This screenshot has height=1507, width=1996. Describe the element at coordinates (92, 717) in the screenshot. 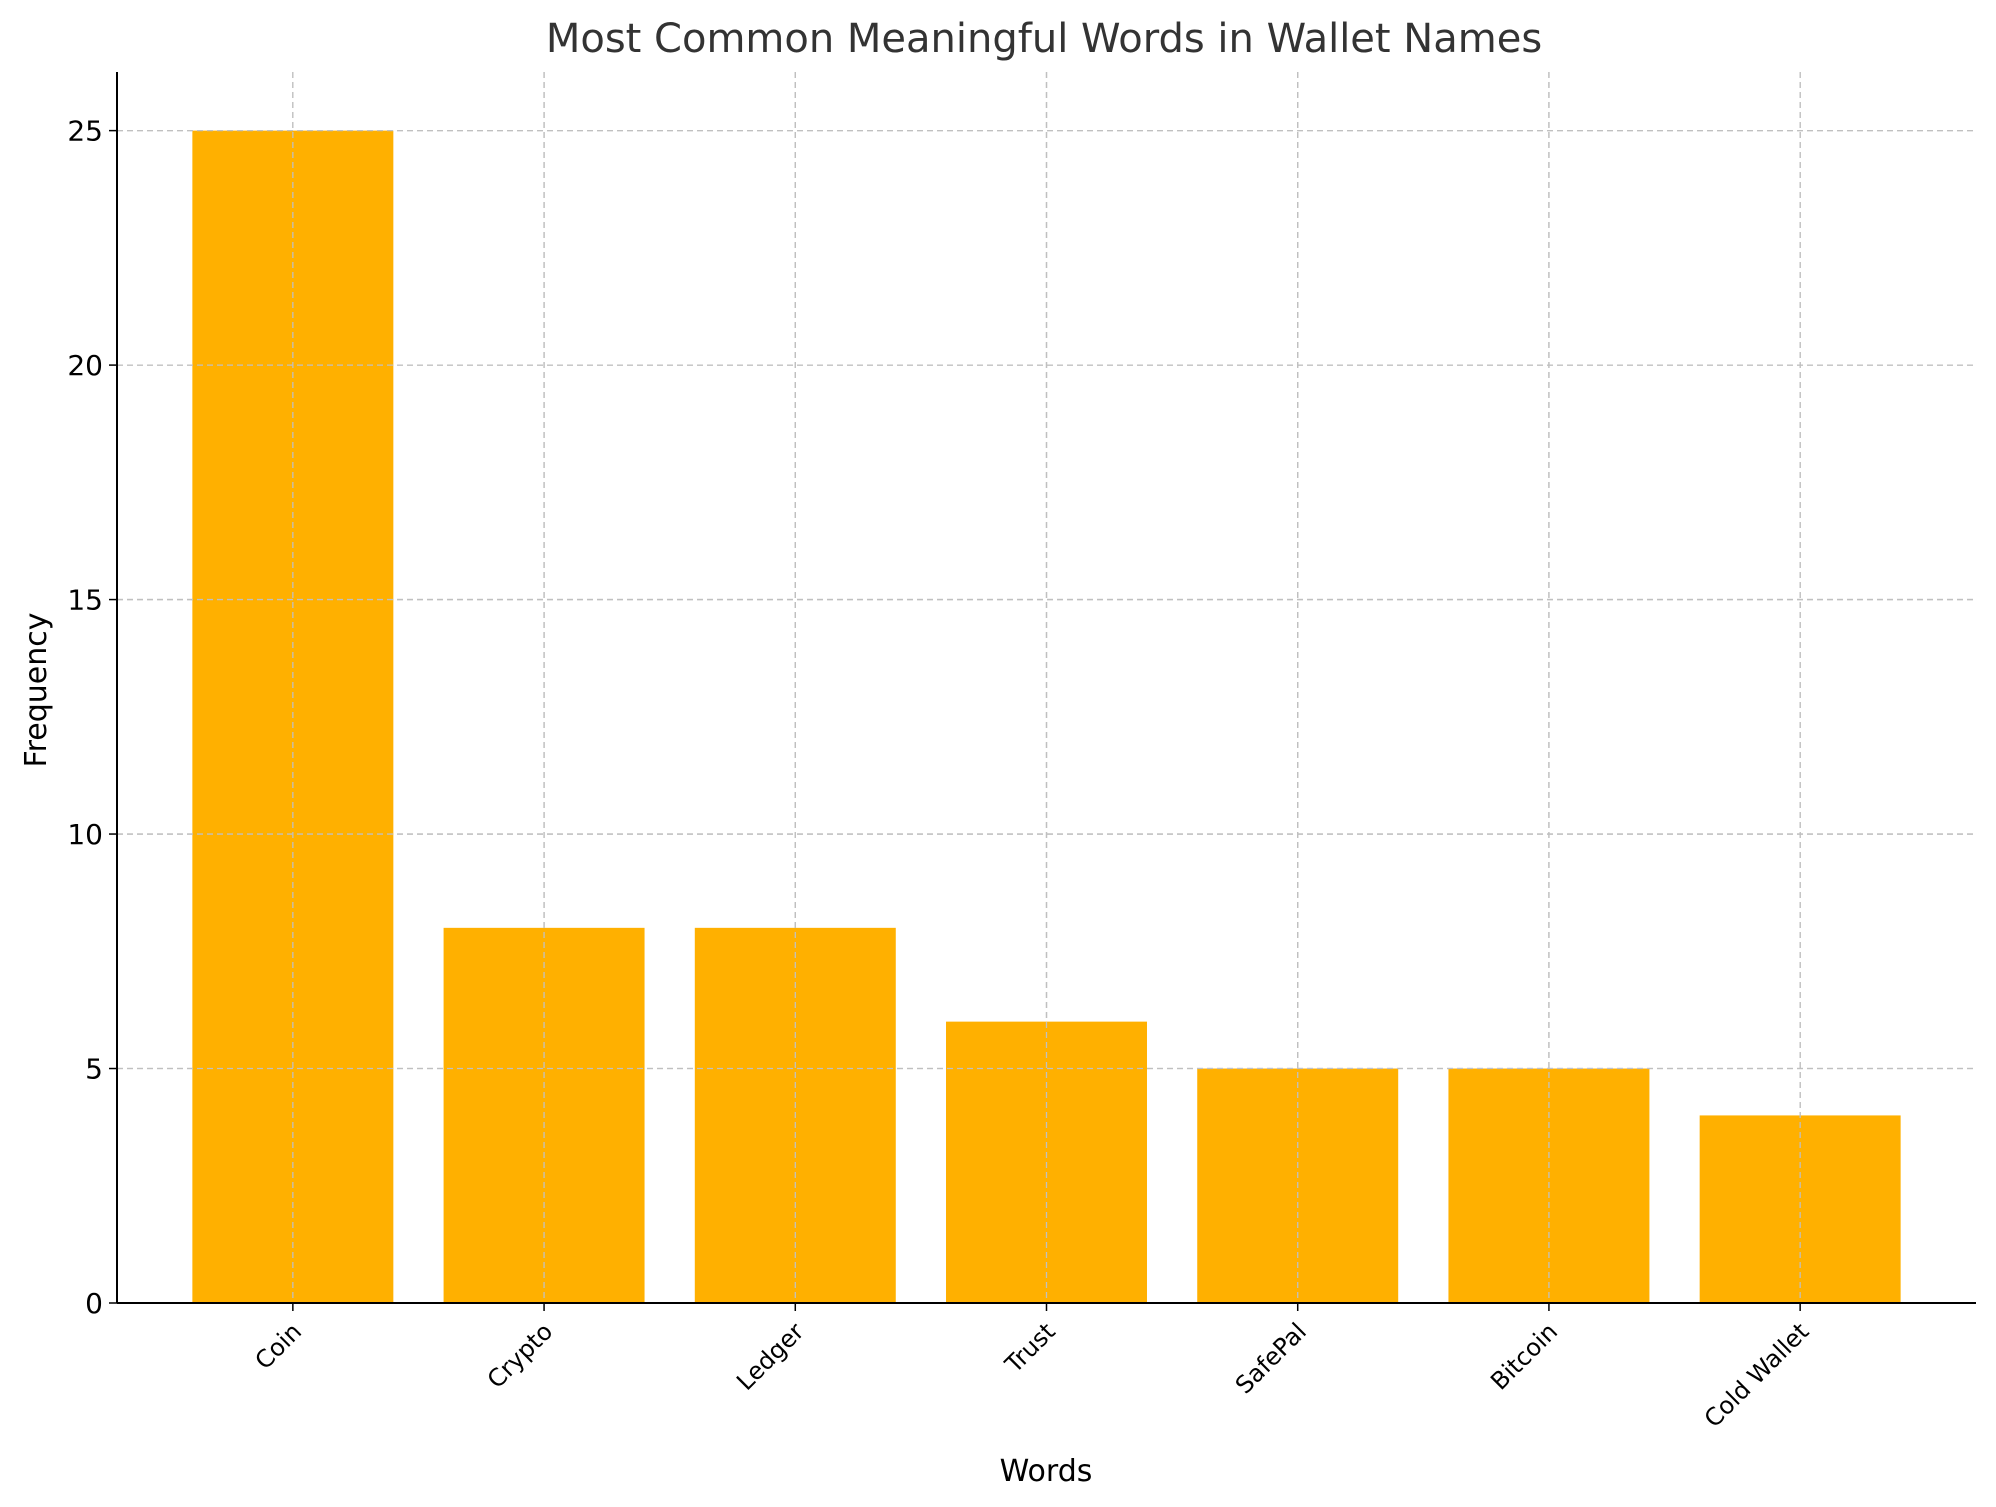

I see `y-axis-ticks: 0 5 10 15 20 25` at that location.